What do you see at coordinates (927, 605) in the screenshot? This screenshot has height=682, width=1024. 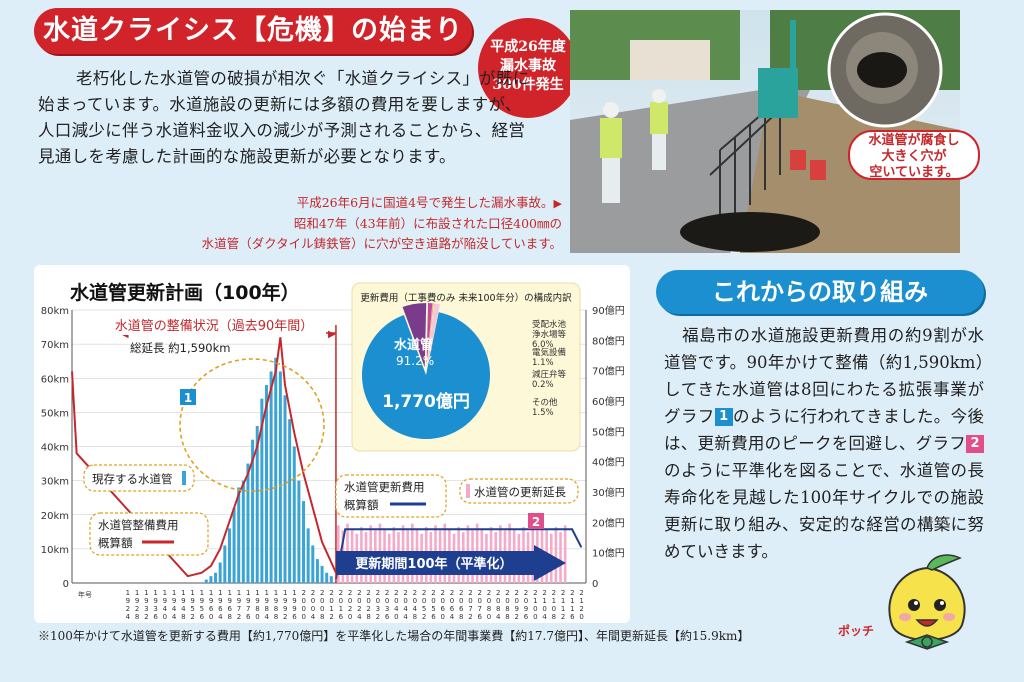 I see `mascot-pocchi` at bounding box center [927, 605].